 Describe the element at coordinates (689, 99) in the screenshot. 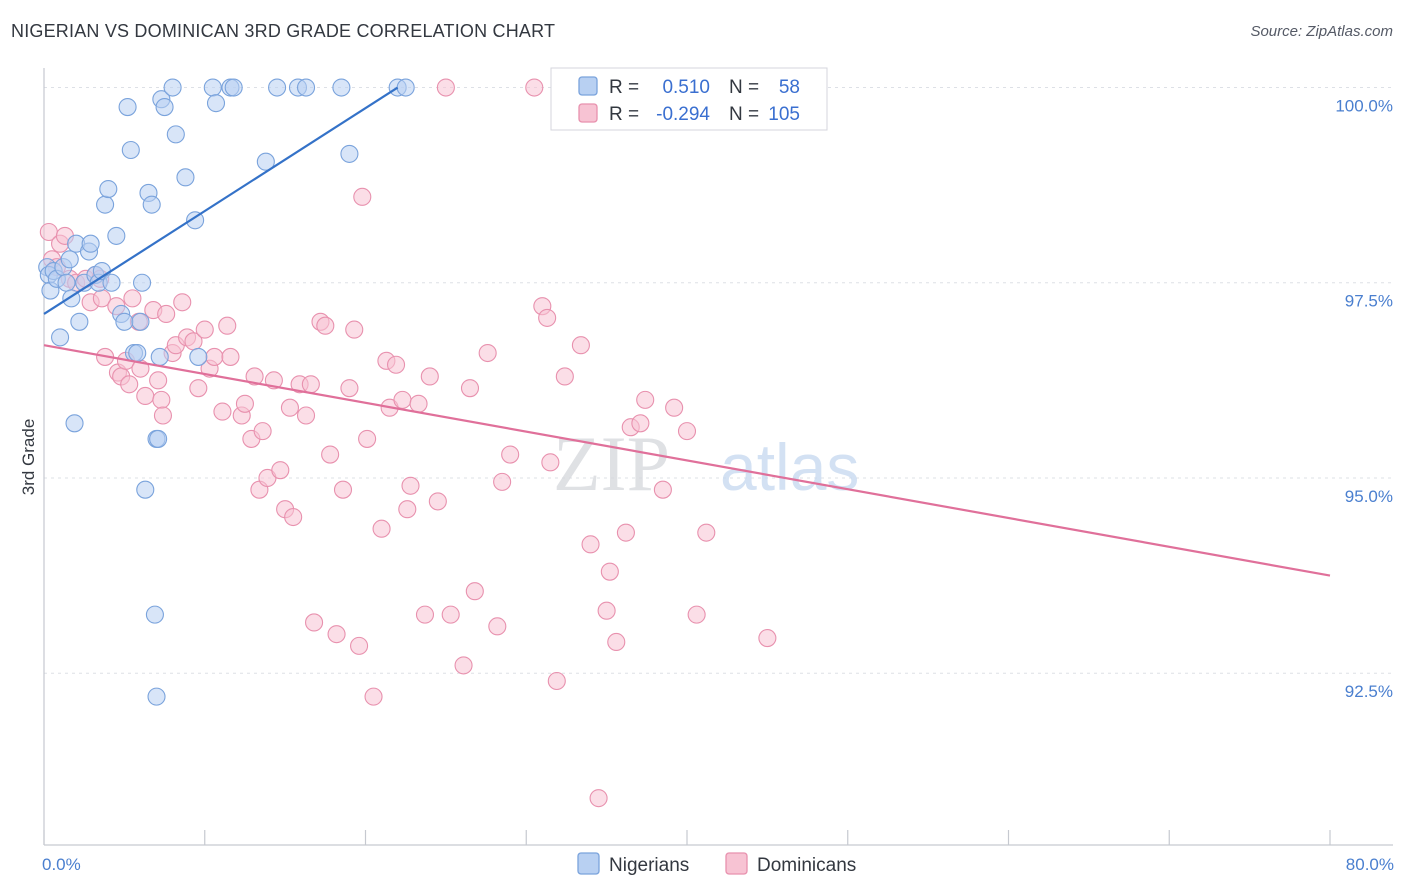

I see `correlation-legend: R = 0.510 N = 58 R = -0.294 N = 105` at that location.